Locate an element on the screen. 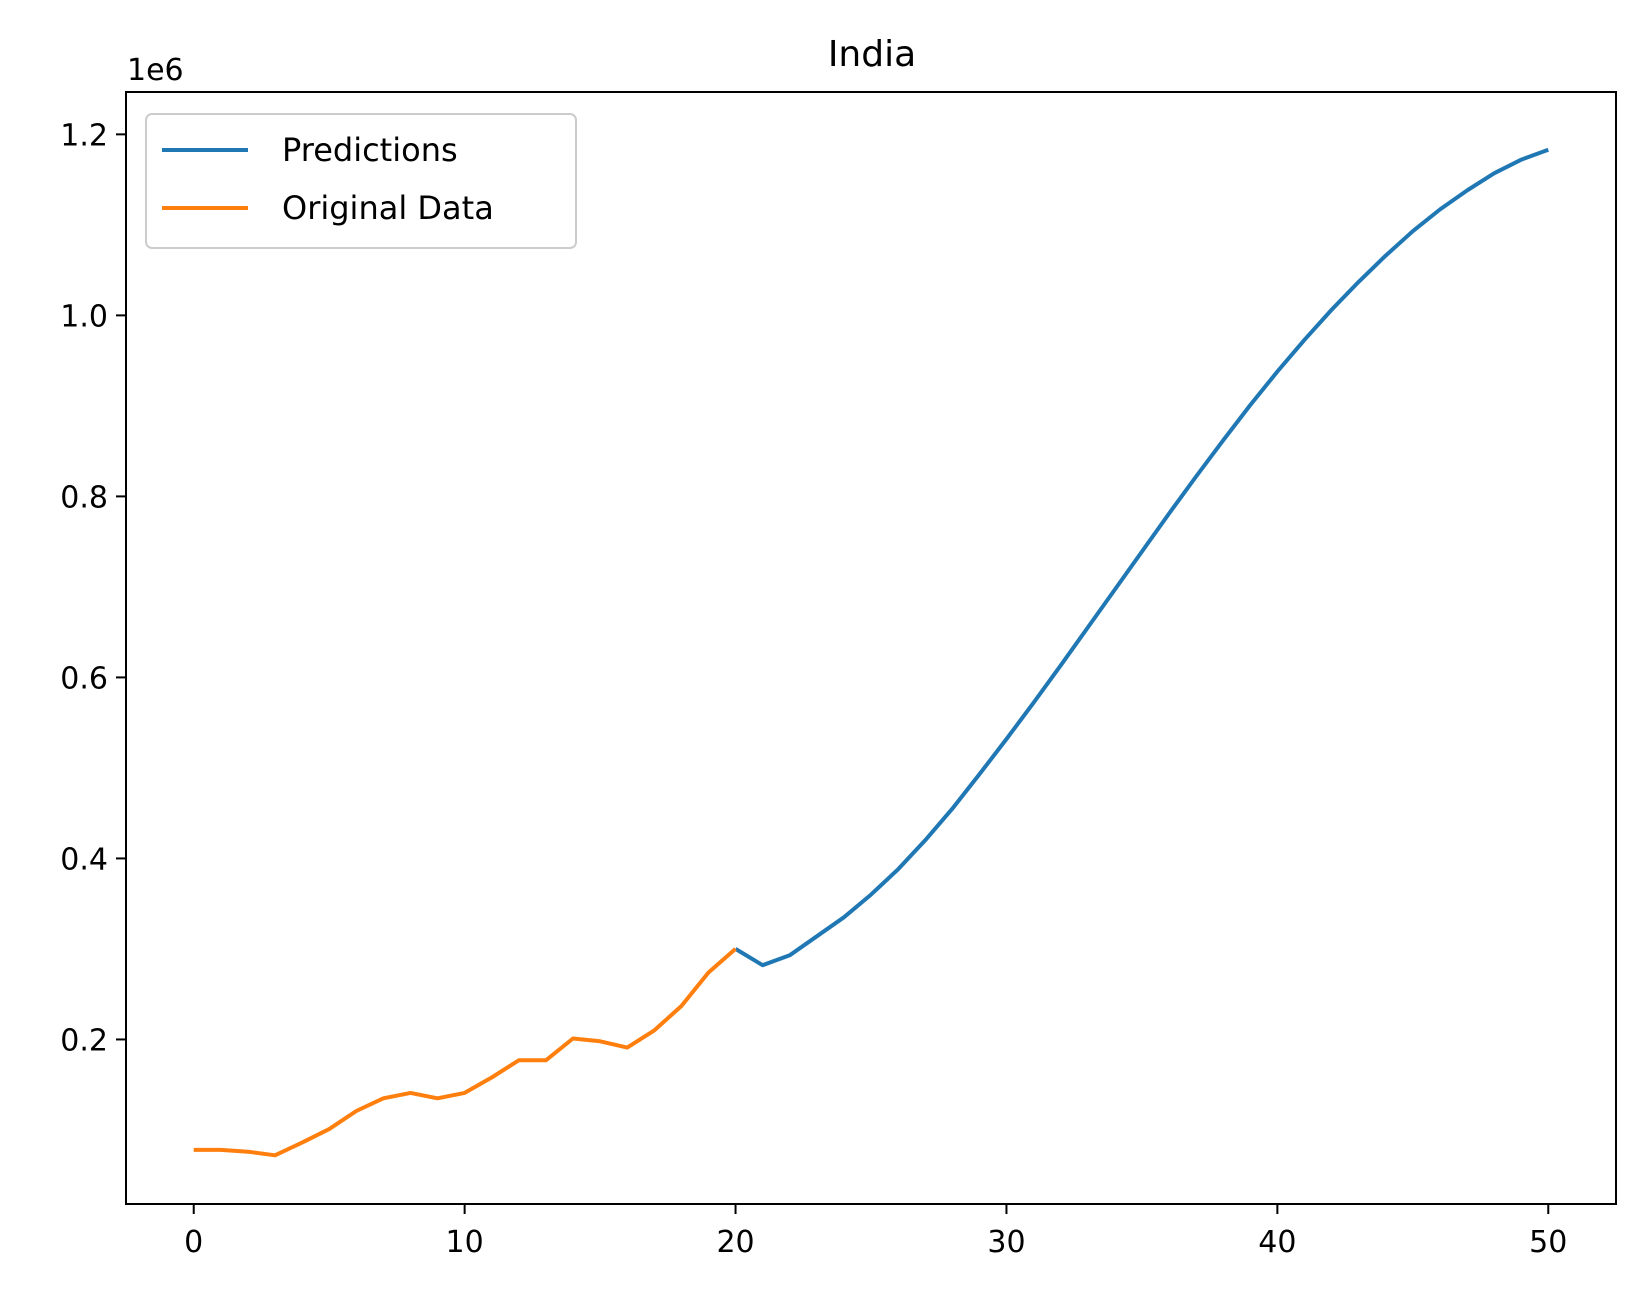 The height and width of the screenshot is (1300, 1643). x-tick-label: 10 is located at coordinates (465, 1242).